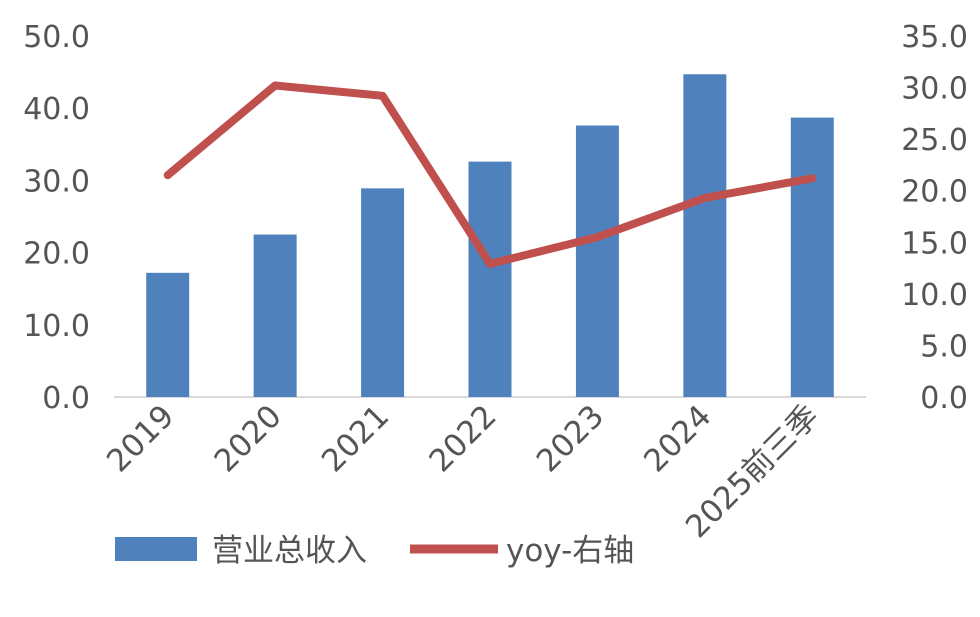 Image resolution: width=980 pixels, height=617 pixels. Describe the element at coordinates (289, 551) in the screenshot. I see `legend-label-bar: 营业总收入` at that location.